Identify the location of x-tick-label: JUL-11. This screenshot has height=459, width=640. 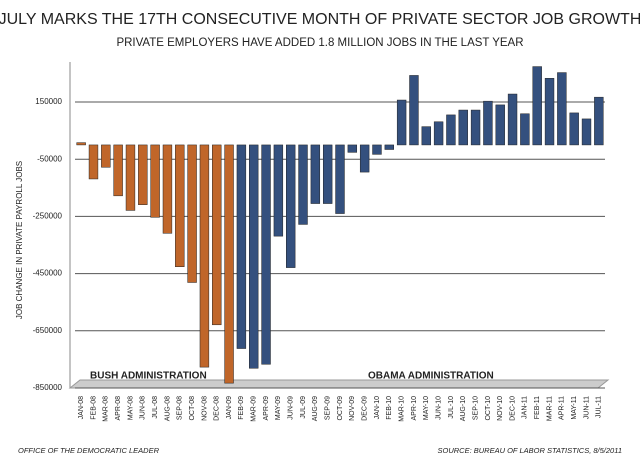
(599, 407).